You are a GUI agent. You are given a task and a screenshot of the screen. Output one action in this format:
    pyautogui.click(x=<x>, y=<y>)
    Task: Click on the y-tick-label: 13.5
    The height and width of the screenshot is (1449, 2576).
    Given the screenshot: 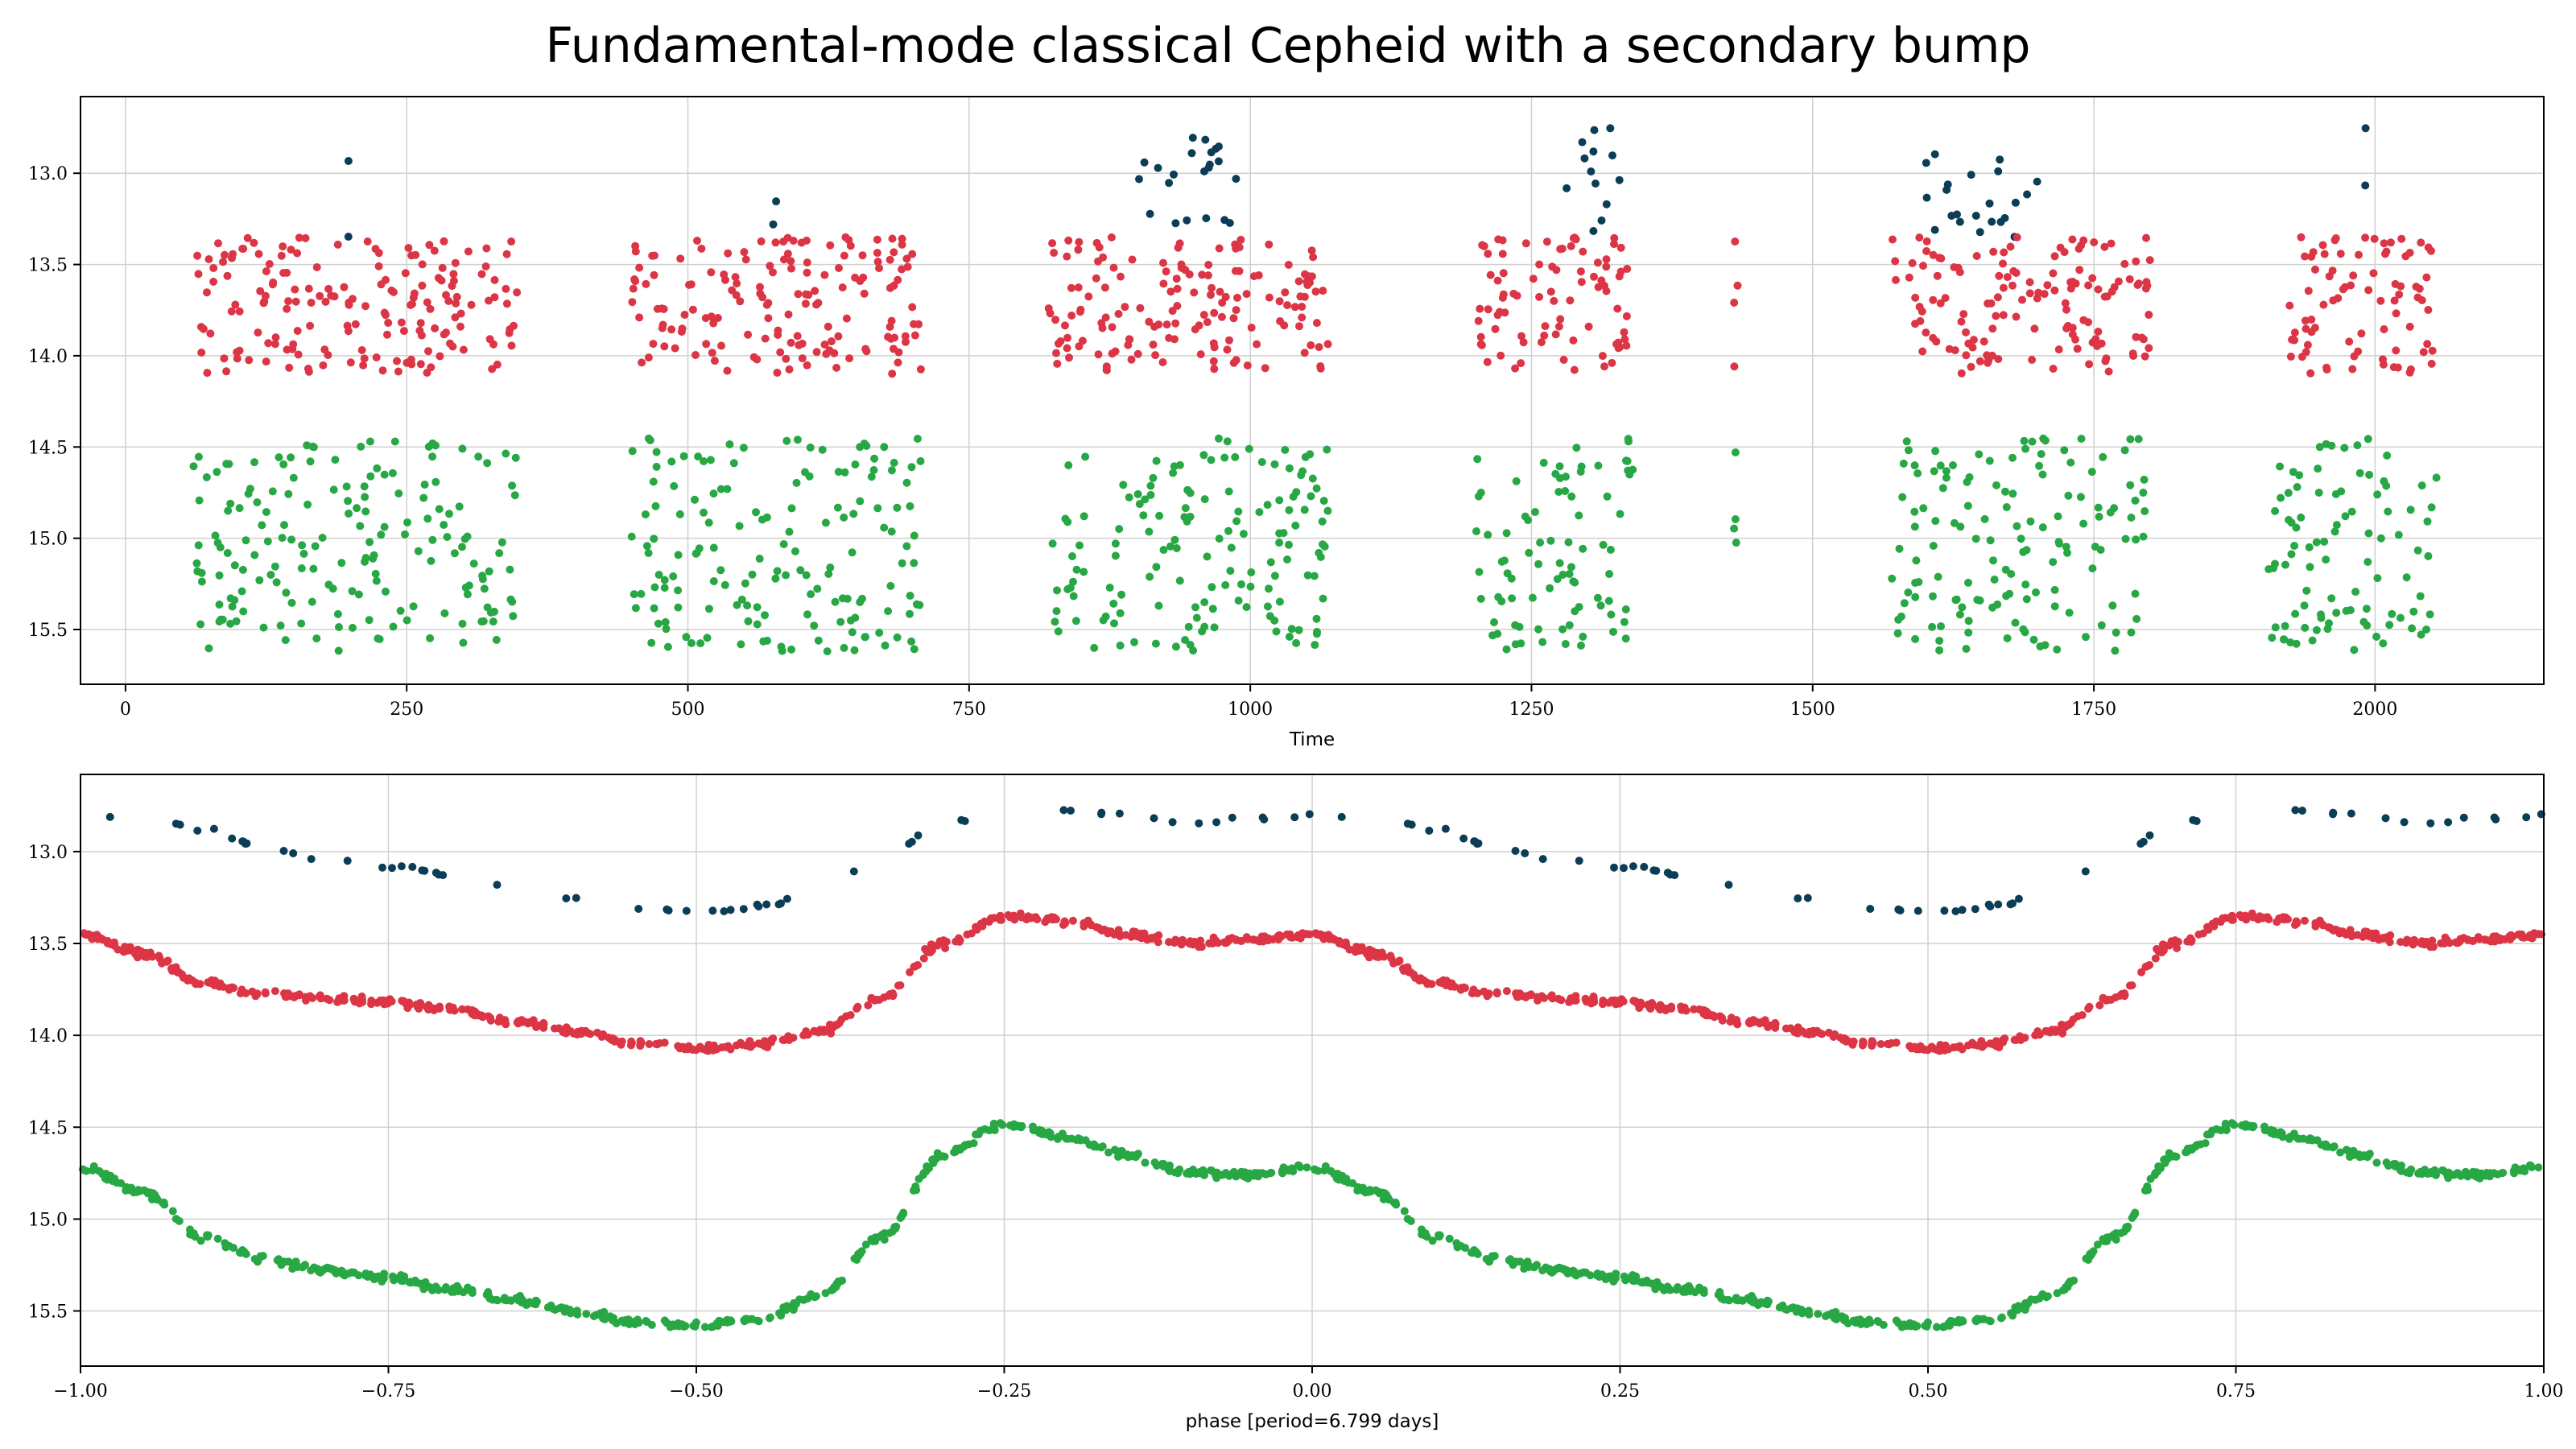 What is the action you would take?
    pyautogui.click(x=48, y=266)
    